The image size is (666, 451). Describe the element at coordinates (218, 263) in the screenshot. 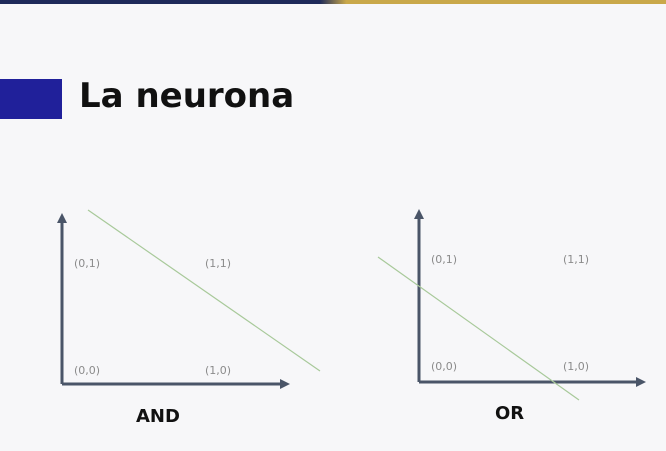

I see `and-point-11: (1,1)` at that location.